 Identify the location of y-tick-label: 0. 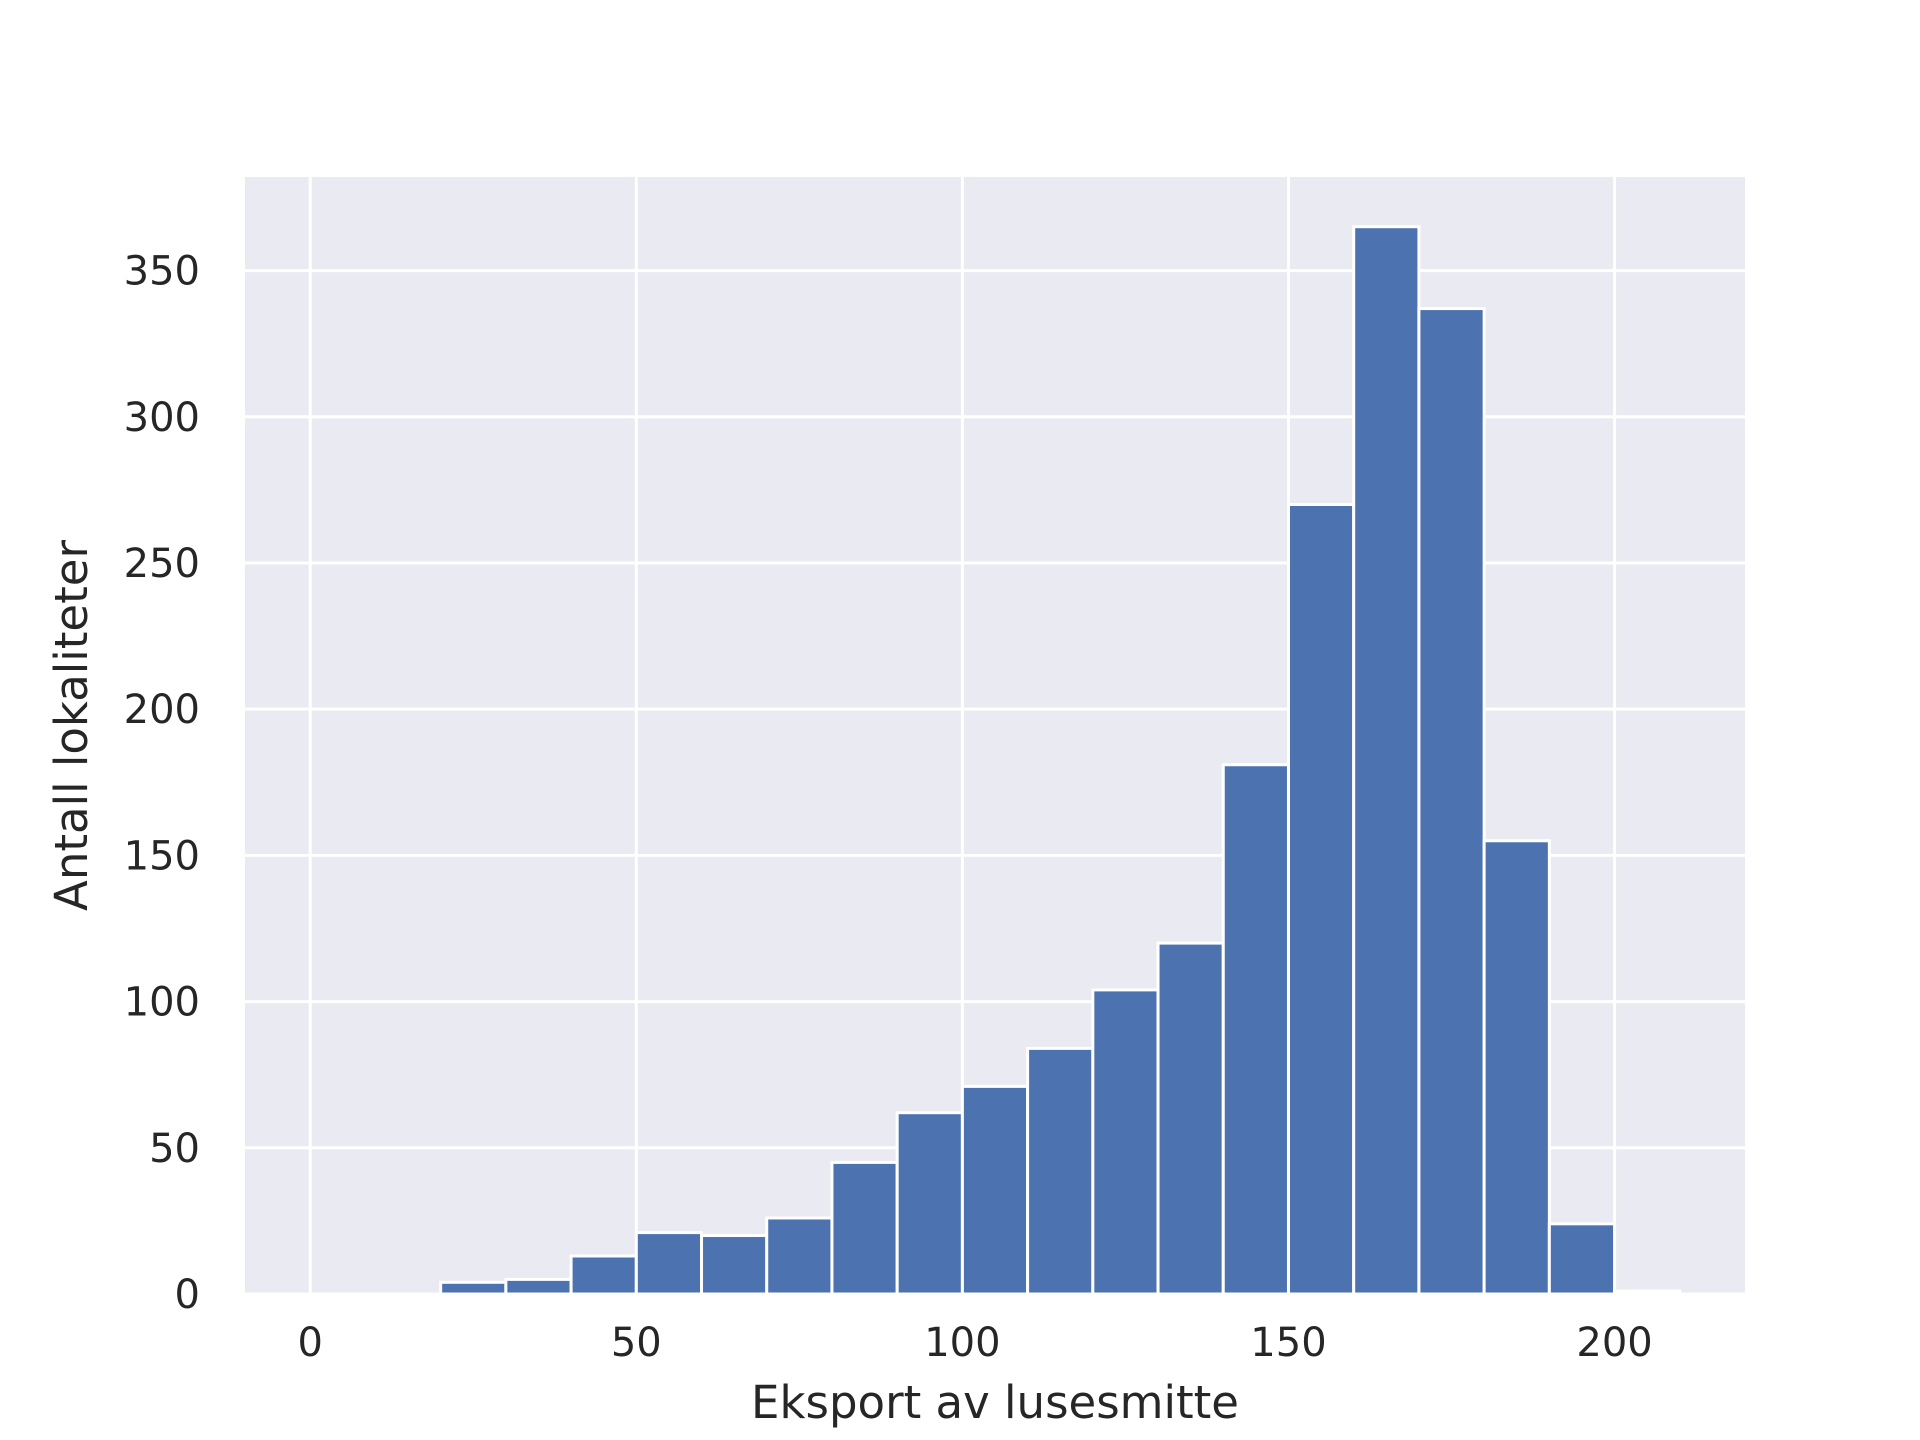
(187, 1295).